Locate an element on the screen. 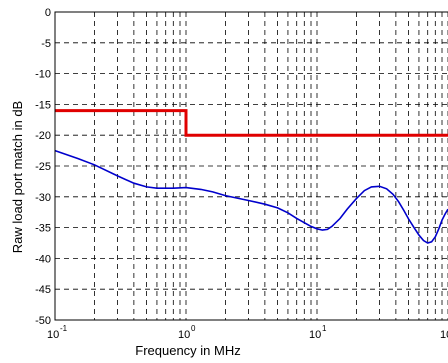 The image size is (448, 363). x-tick-label: 10¹ is located at coordinates (318, 332).